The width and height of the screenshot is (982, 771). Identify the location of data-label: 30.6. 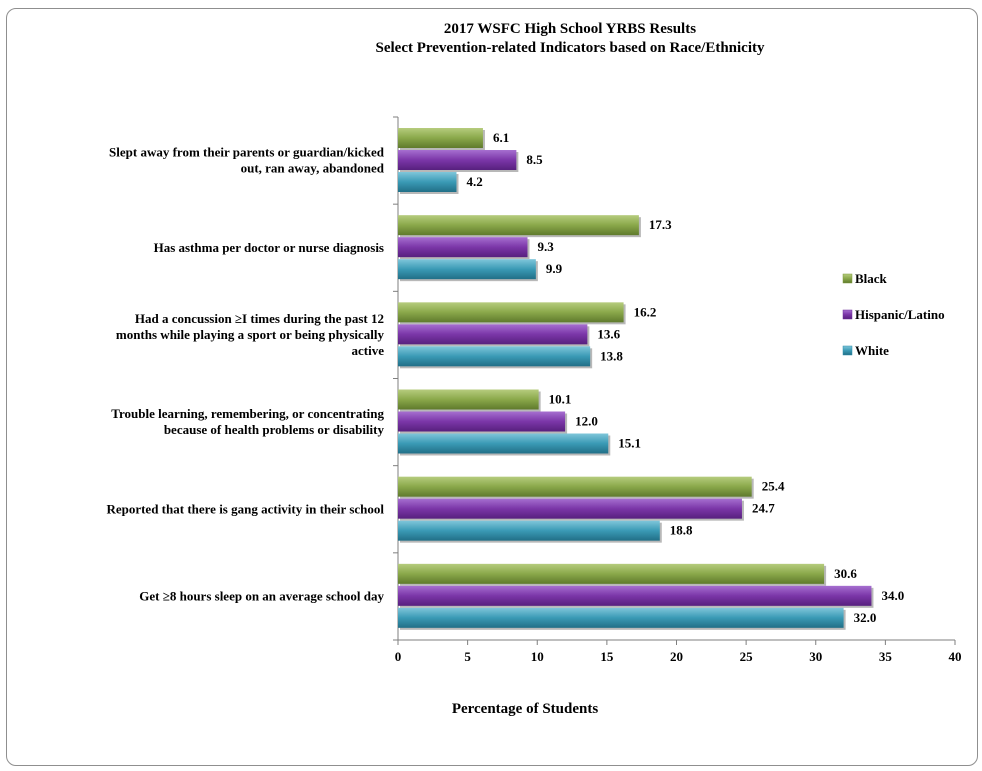
(845, 573).